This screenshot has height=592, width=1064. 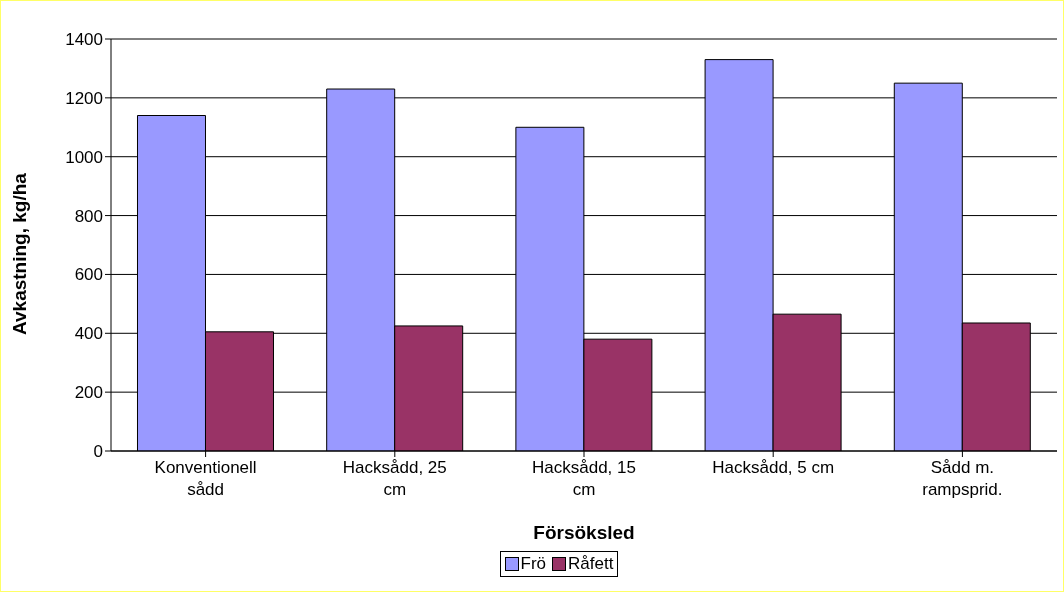 I want to click on y-tick-label: 800, so click(x=88, y=216).